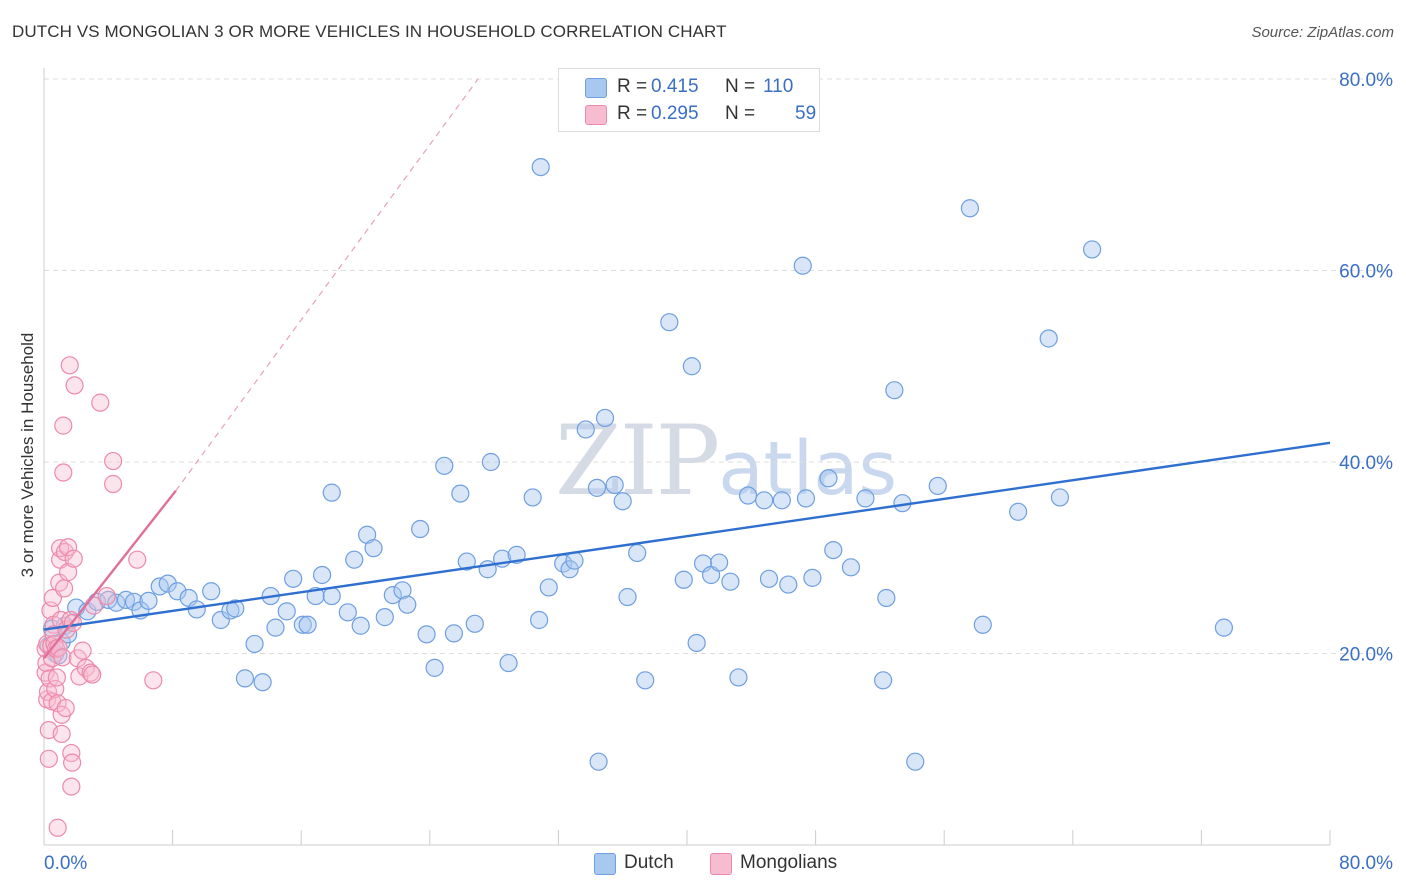 The image size is (1406, 892). Describe the element at coordinates (327, 285) in the screenshot. I see `trend-line-extension` at that location.